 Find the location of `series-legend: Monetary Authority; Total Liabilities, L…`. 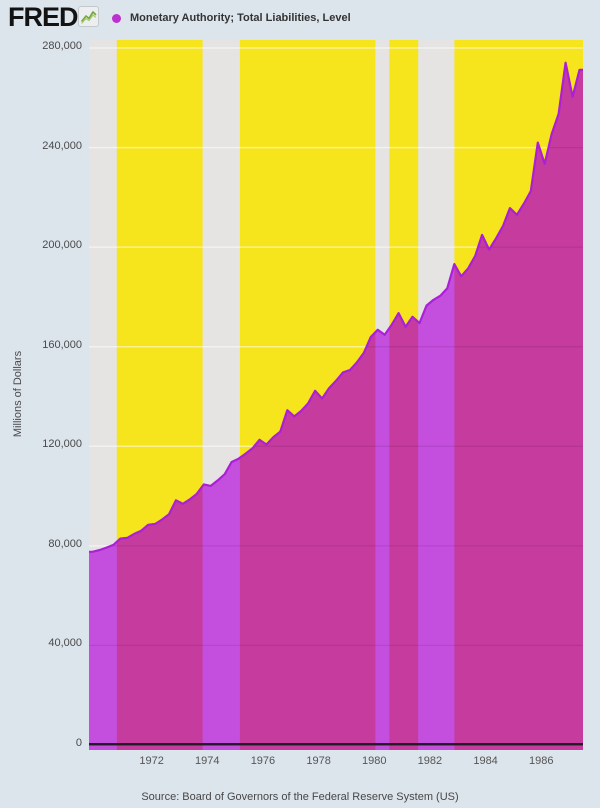

series-legend: Monetary Authority; Total Liabilities, L… is located at coordinates (231, 18).